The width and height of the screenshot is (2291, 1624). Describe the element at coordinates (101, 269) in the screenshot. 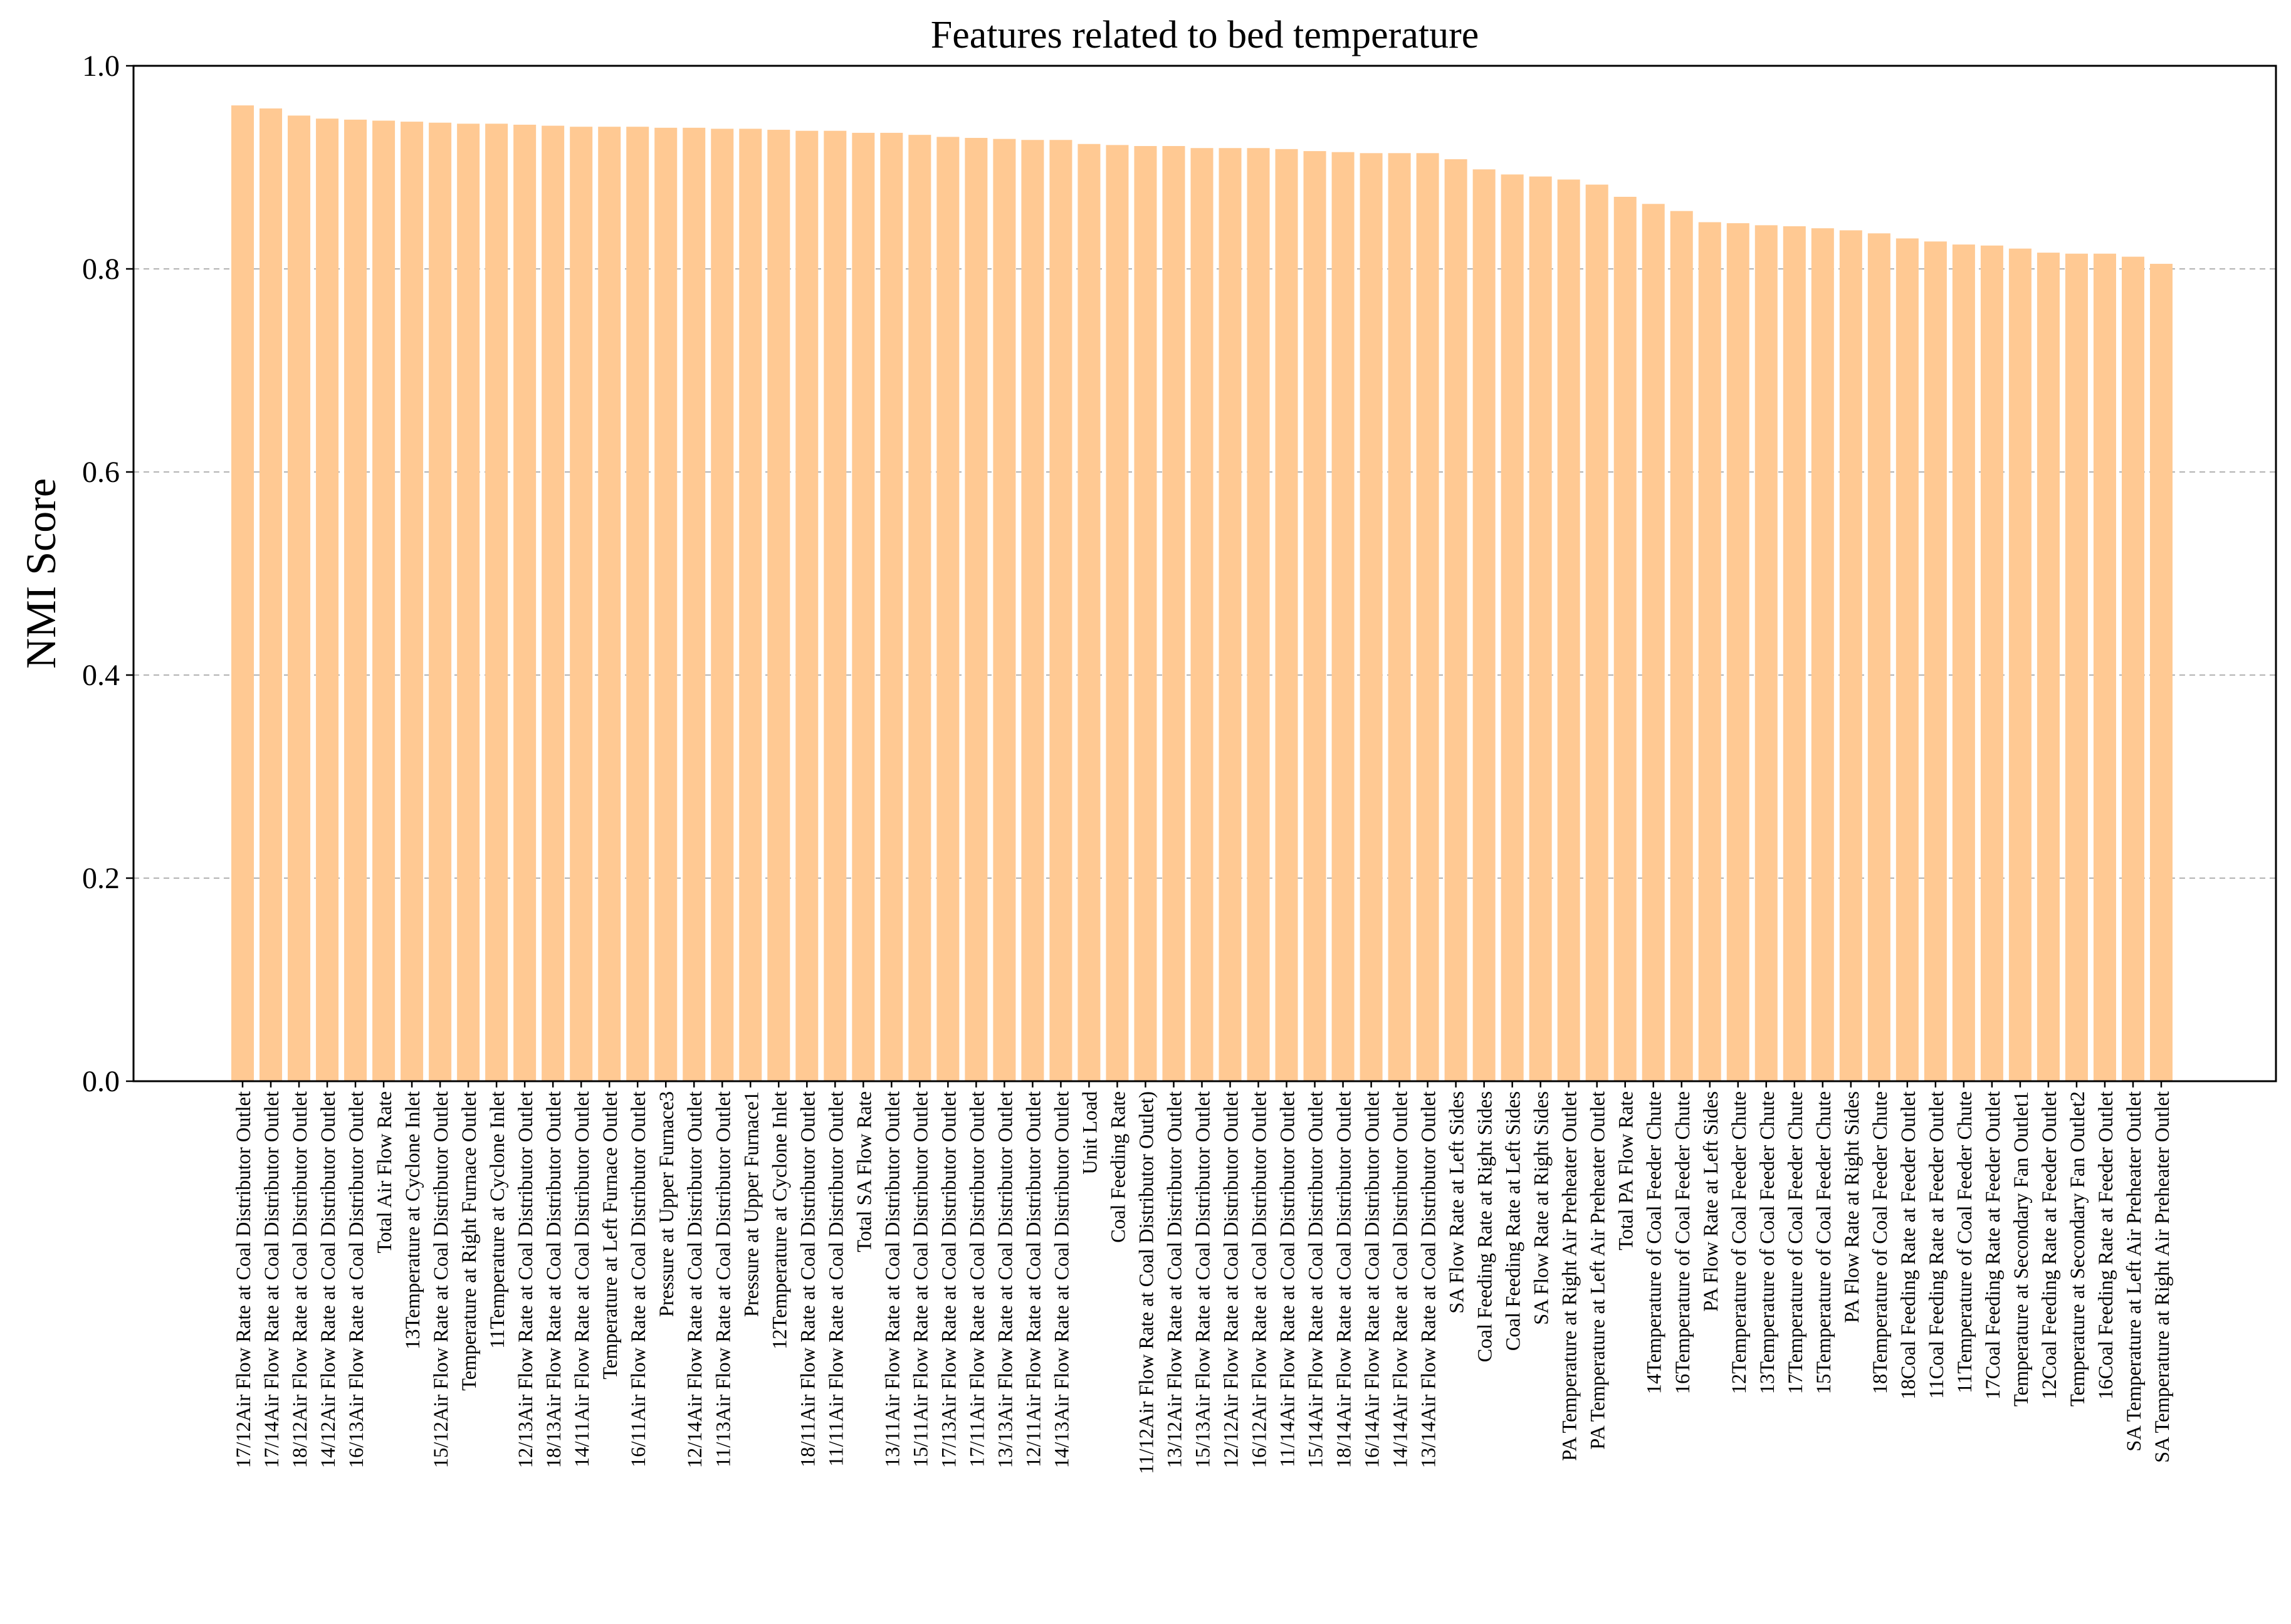

I see `y-tick-label: 0.8` at that location.